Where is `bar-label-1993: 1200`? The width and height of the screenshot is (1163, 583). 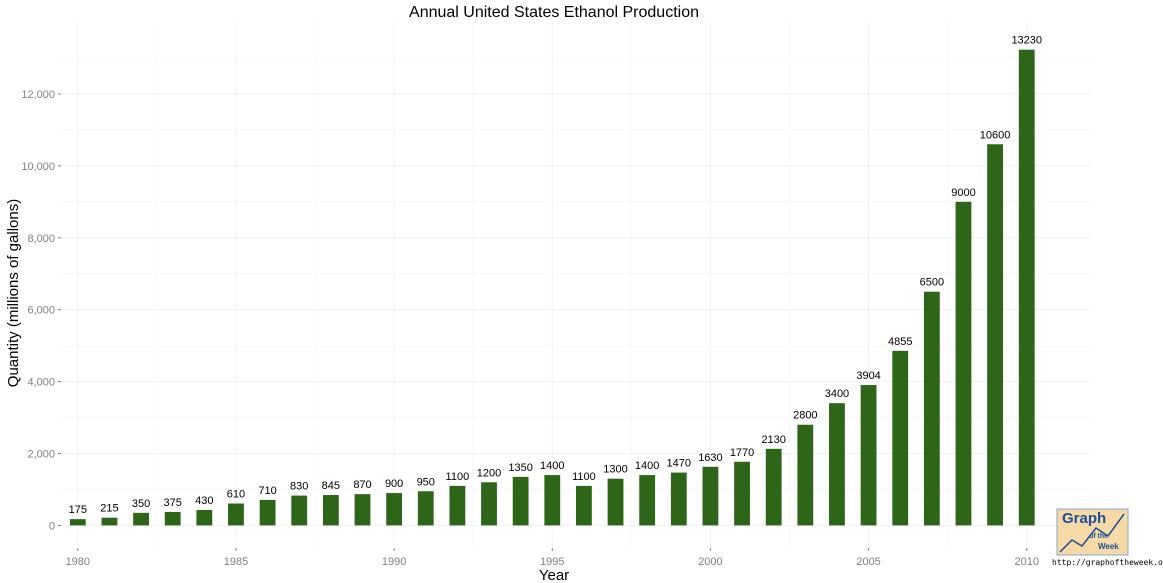 bar-label-1993: 1200 is located at coordinates (489, 473).